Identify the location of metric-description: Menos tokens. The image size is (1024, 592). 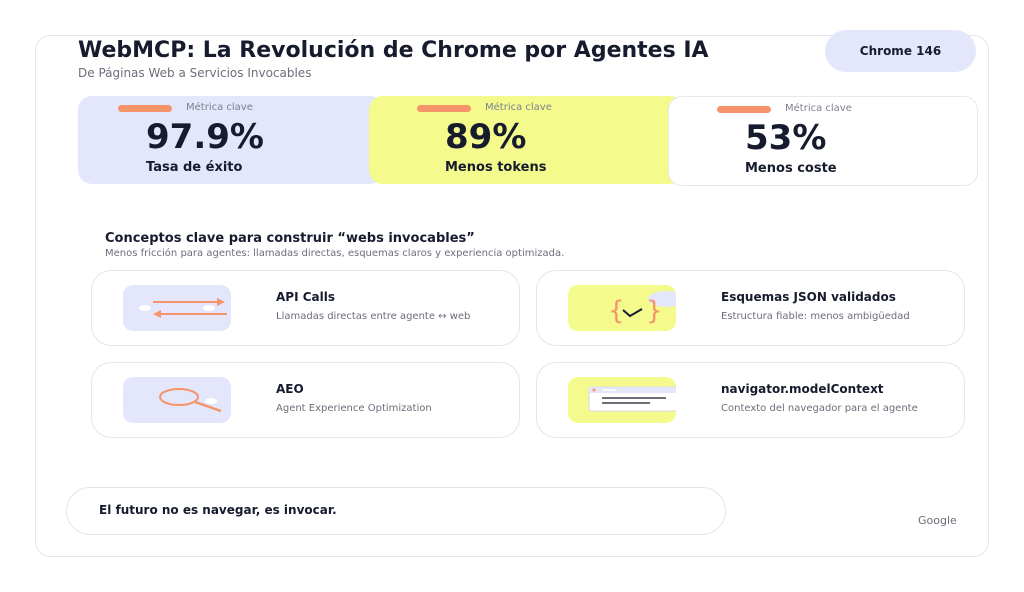
(496, 167).